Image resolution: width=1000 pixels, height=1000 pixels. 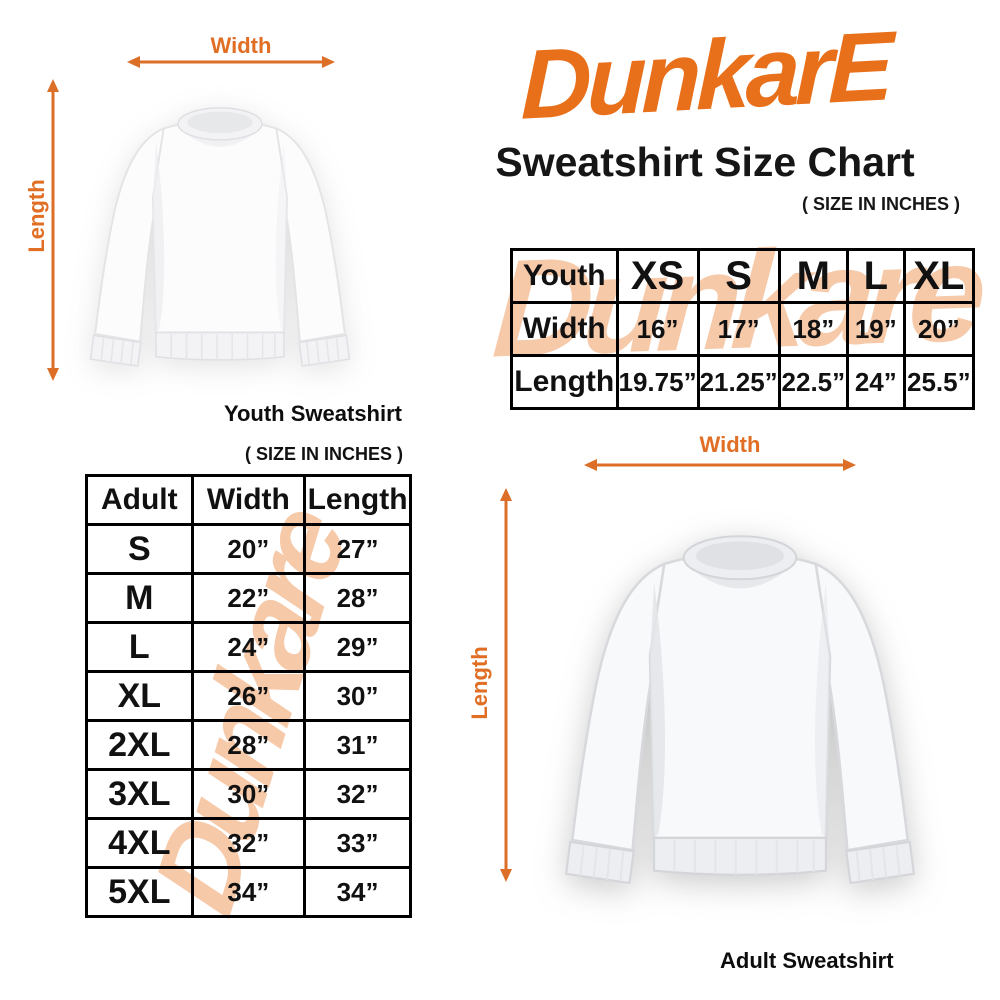 I want to click on adult-width-m: 22”, so click(x=248, y=598).